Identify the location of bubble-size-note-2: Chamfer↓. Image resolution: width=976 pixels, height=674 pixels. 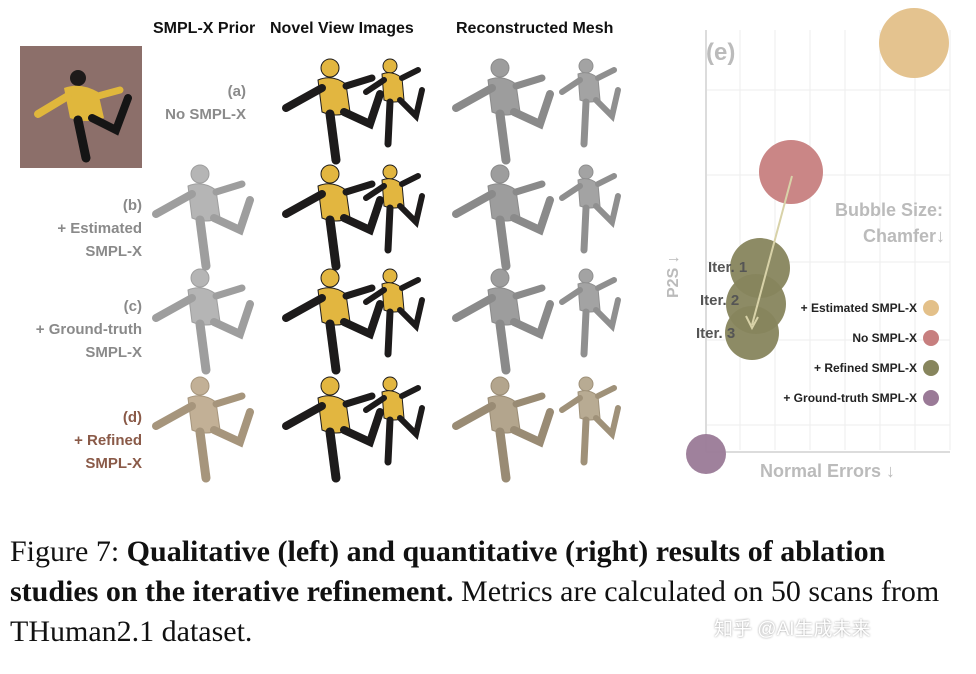
(904, 236).